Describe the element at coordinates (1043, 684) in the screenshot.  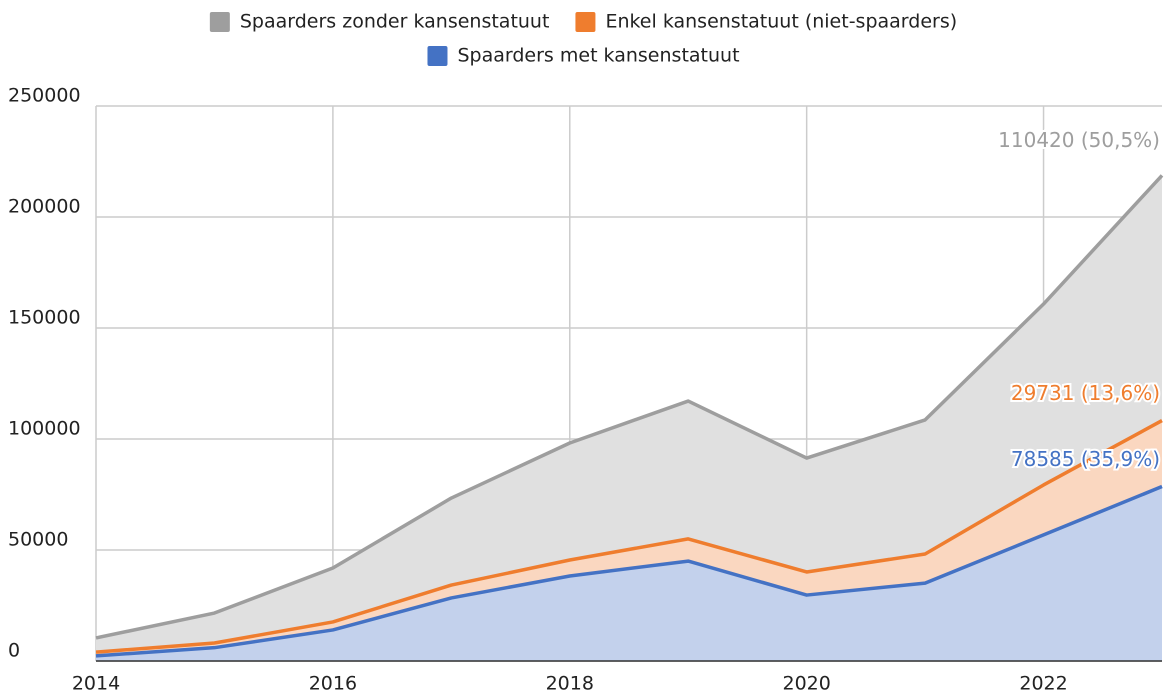
I see `x-tick-label: 2022` at that location.